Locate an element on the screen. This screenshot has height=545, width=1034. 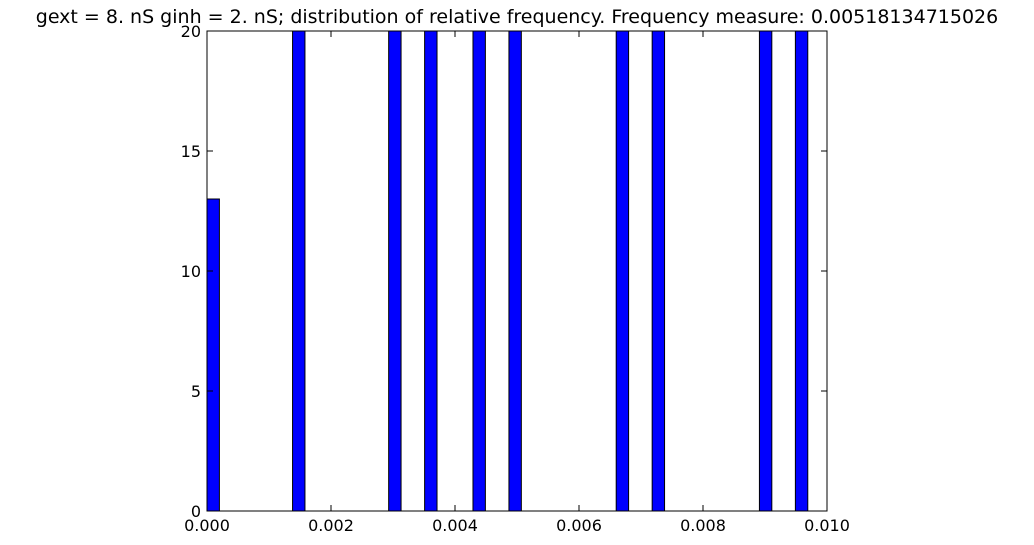
y-tick-label: 5 is located at coordinates (196, 391).